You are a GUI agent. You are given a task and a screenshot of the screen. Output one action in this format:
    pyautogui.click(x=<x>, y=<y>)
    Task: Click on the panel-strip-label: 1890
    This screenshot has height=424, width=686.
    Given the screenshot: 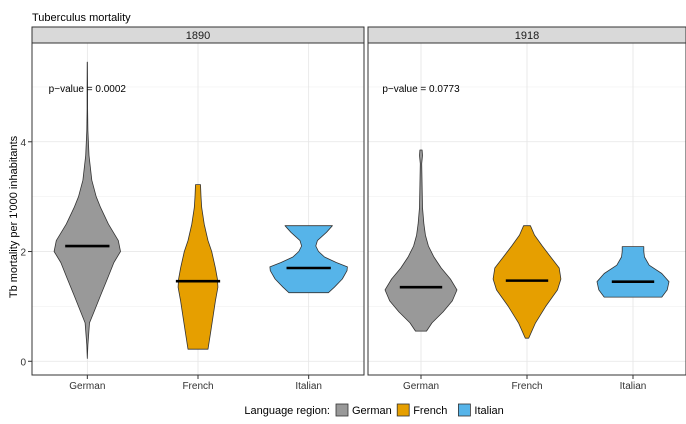 What is the action you would take?
    pyautogui.click(x=198, y=36)
    